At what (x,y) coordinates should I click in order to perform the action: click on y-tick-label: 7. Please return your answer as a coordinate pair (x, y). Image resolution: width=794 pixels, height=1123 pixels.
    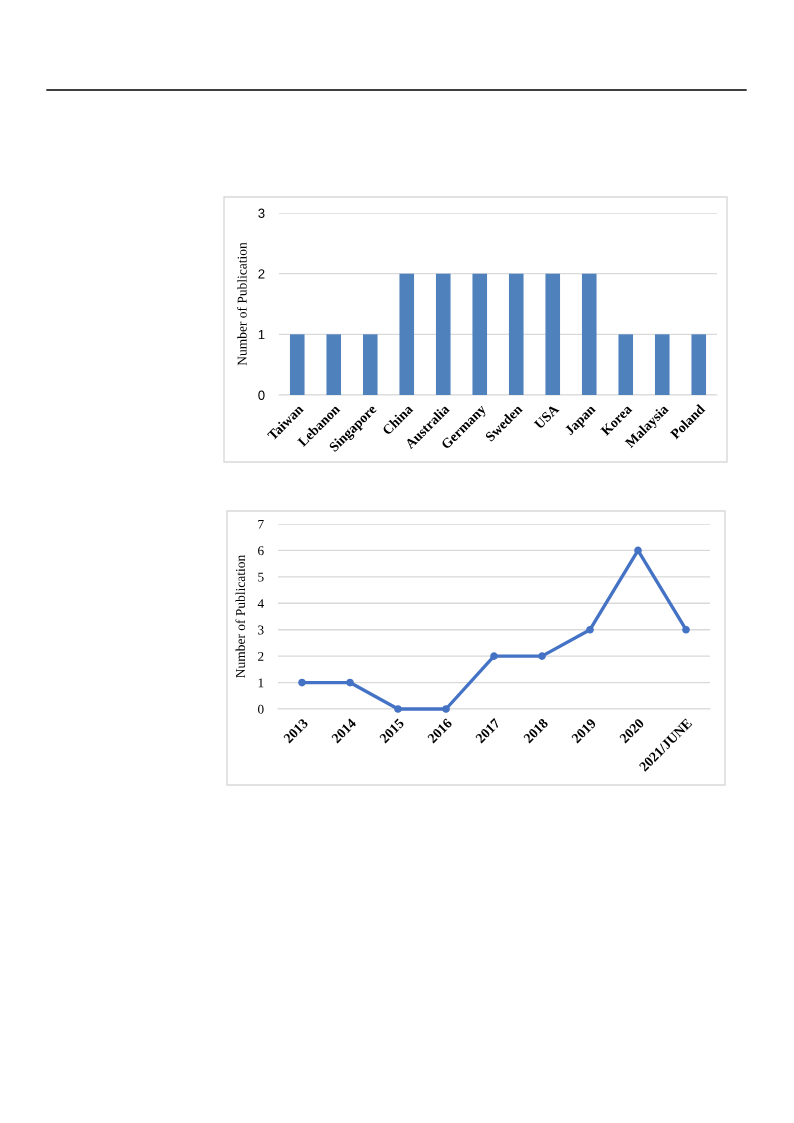
    Looking at the image, I should click on (261, 524).